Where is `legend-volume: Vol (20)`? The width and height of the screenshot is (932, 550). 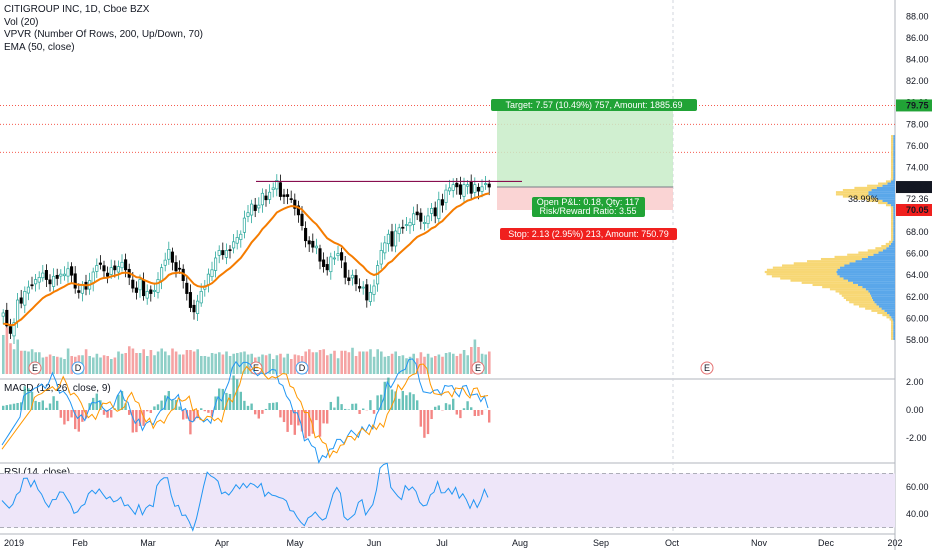
legend-volume: Vol (20) is located at coordinates (21, 22).